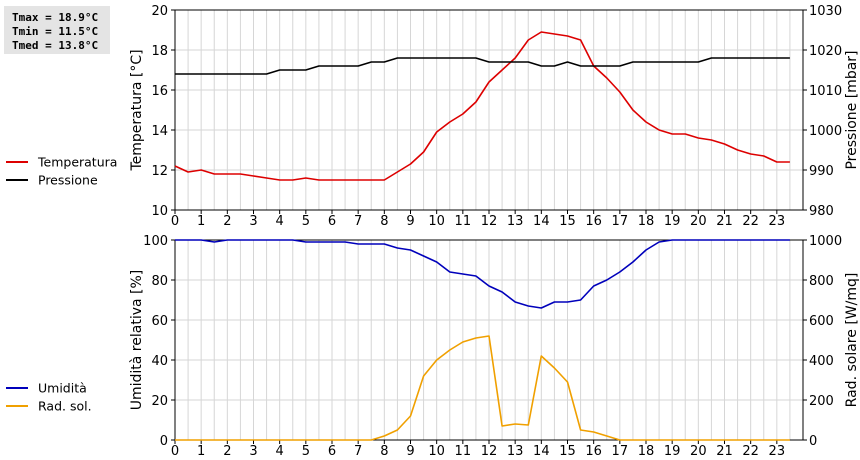  Describe the element at coordinates (137, 340) in the screenshot. I see `y-axis-label: Umidità relativa [%]` at that location.